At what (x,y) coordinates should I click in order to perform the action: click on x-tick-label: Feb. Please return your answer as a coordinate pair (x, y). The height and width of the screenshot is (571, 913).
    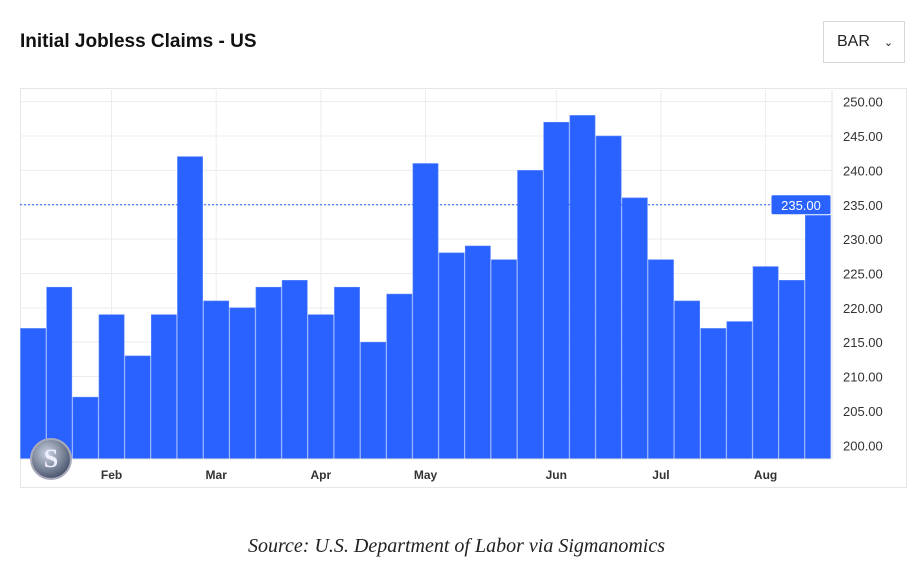
    Looking at the image, I should click on (111, 475).